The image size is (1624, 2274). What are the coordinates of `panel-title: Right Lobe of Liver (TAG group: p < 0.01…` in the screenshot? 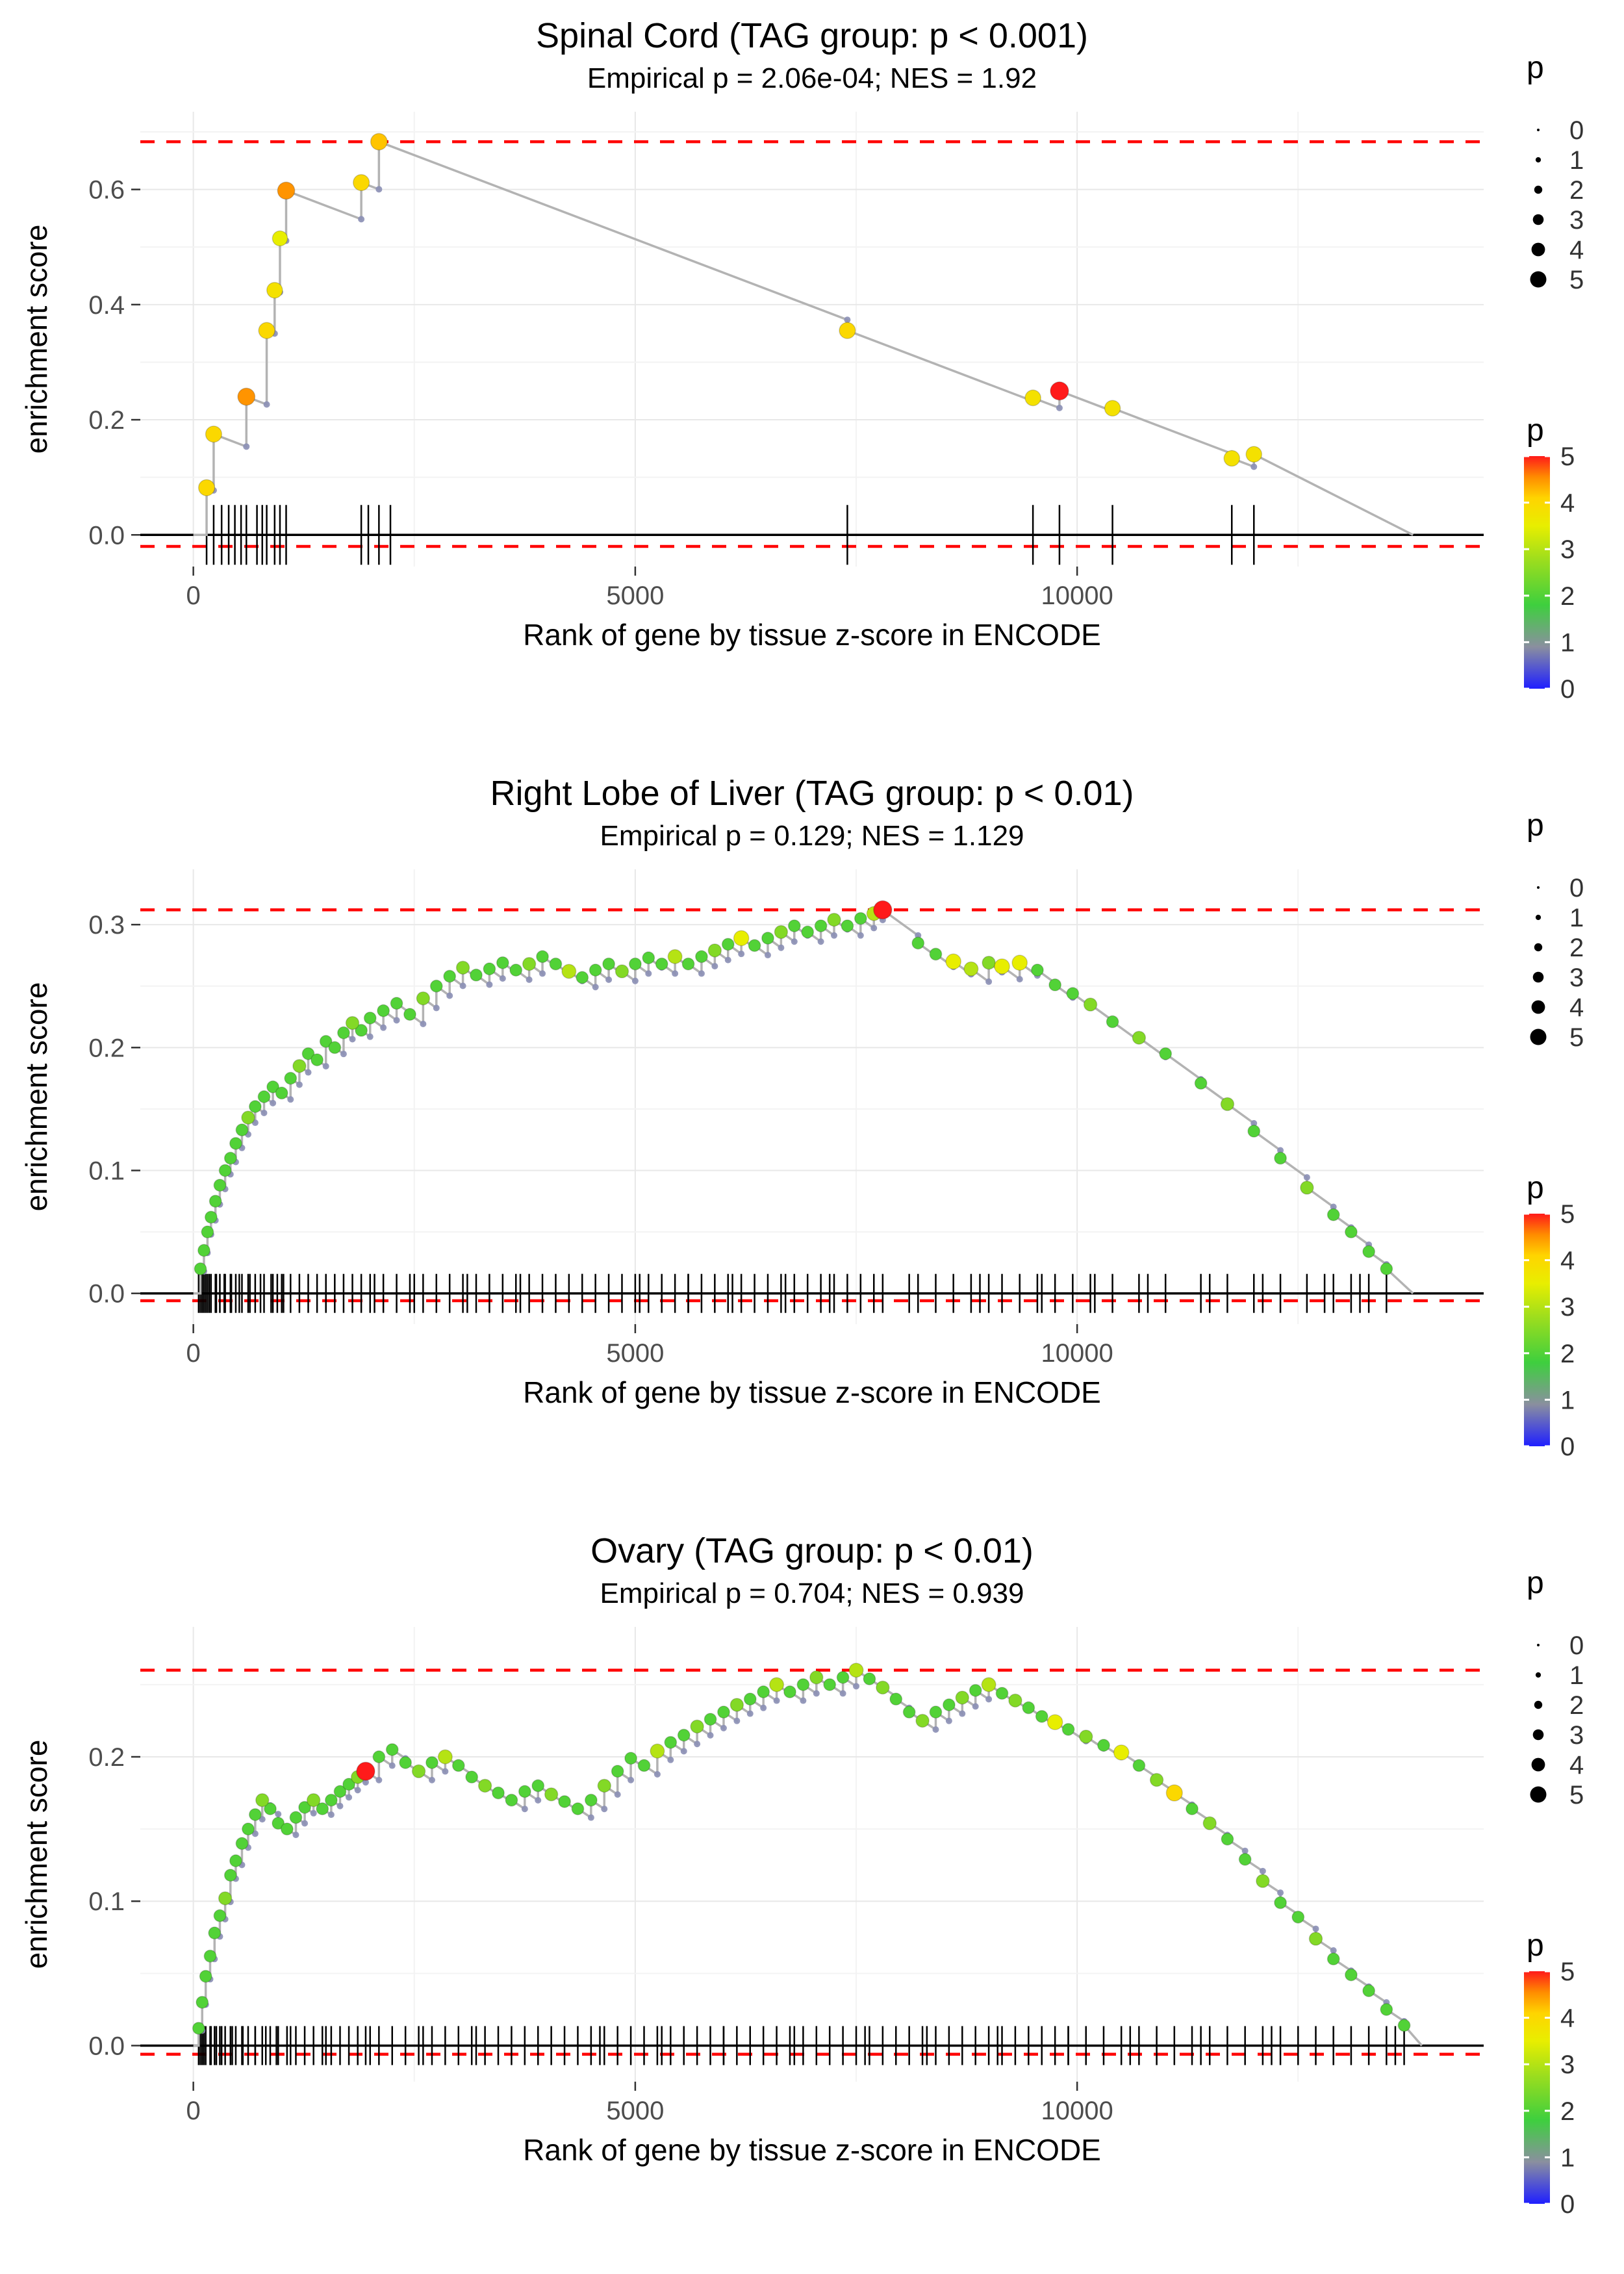 It's located at (812, 793).